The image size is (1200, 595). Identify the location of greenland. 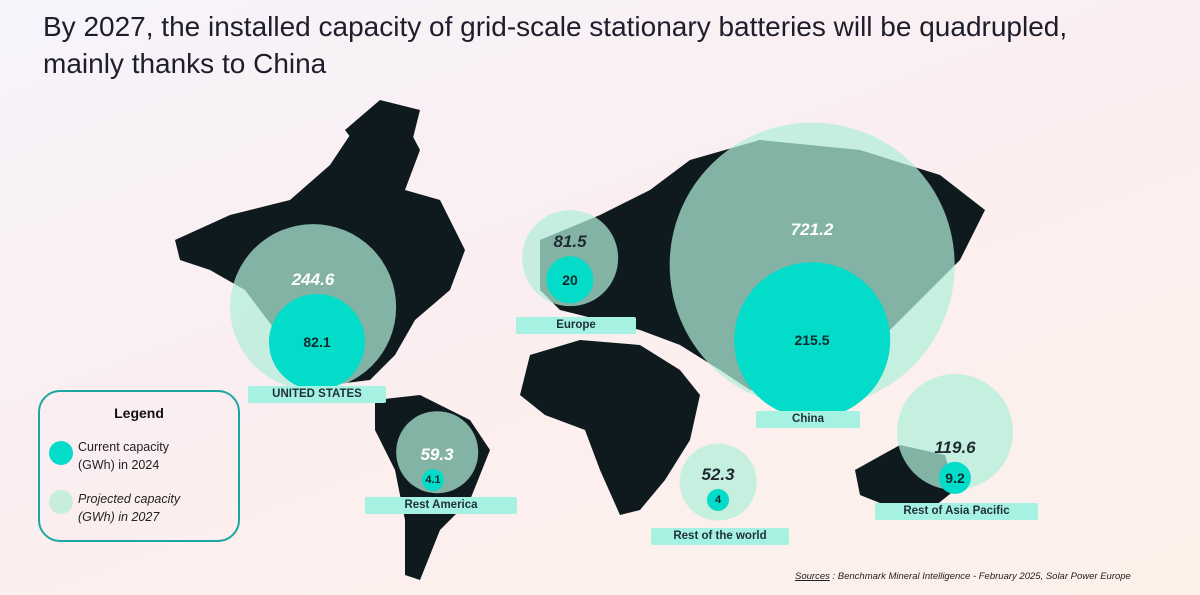
(382, 135).